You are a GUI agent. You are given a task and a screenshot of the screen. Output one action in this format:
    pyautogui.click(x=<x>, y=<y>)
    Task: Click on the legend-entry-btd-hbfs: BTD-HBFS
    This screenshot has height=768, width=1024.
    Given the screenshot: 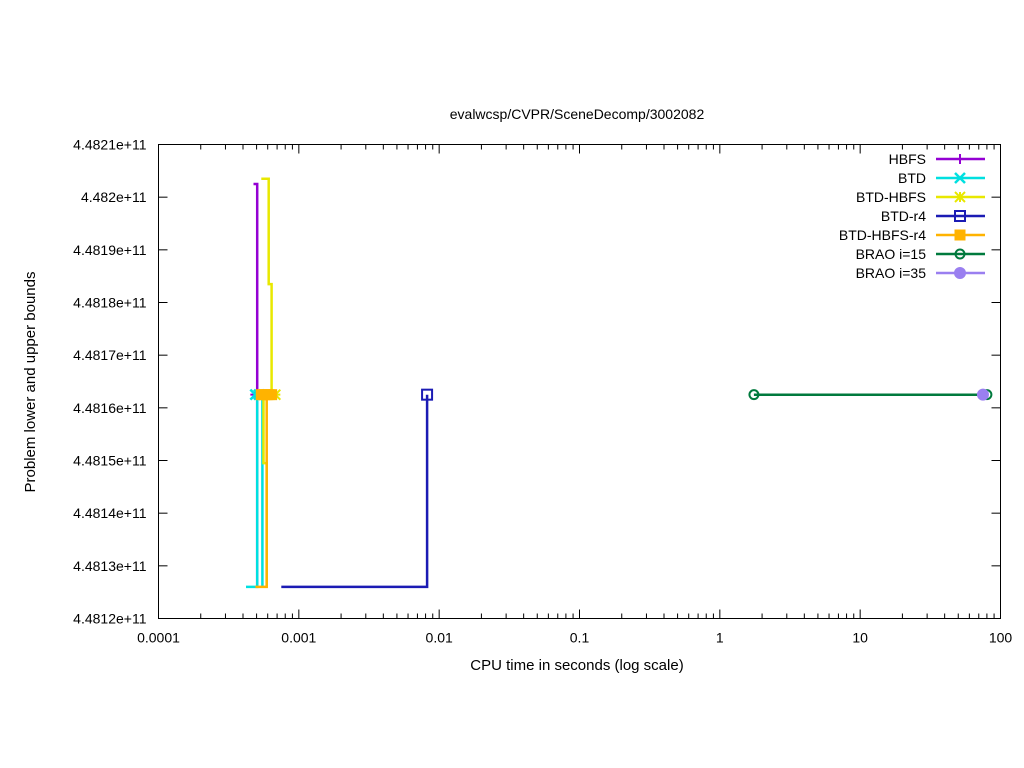 What is the action you would take?
    pyautogui.click(x=920, y=197)
    